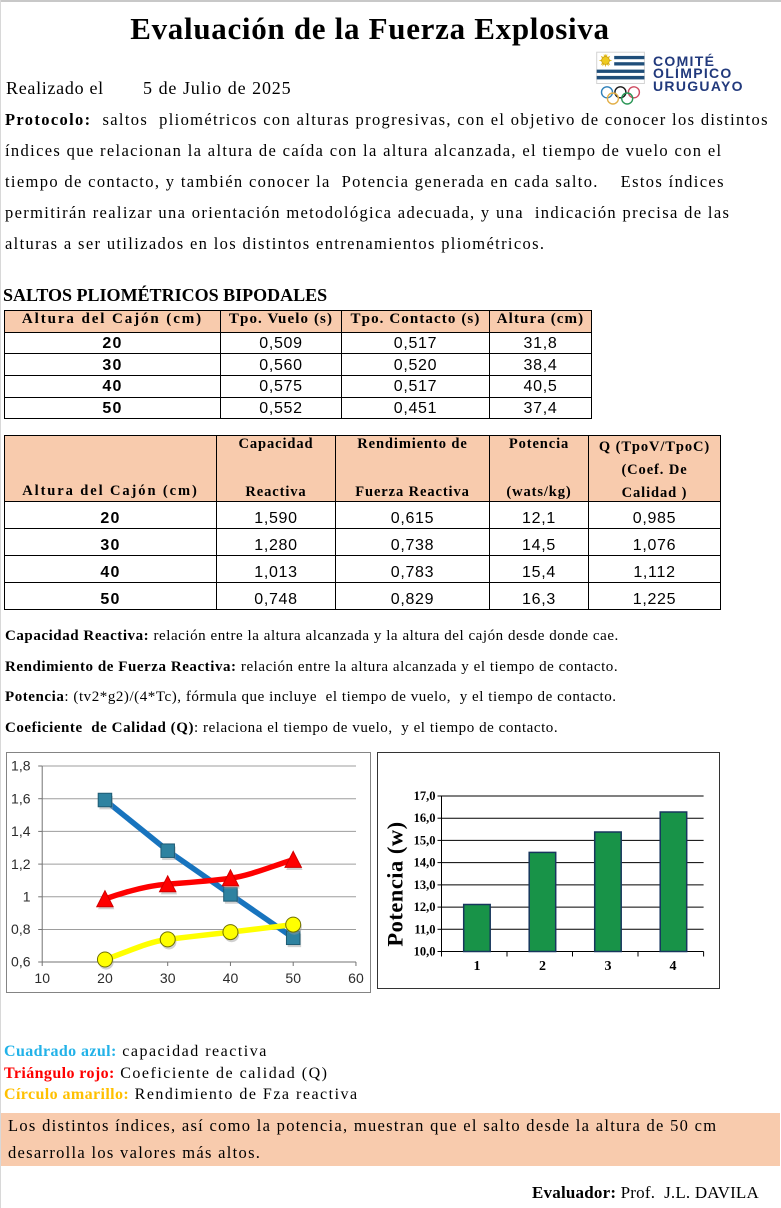  I want to click on svg-text: 14,0, so click(425, 863).